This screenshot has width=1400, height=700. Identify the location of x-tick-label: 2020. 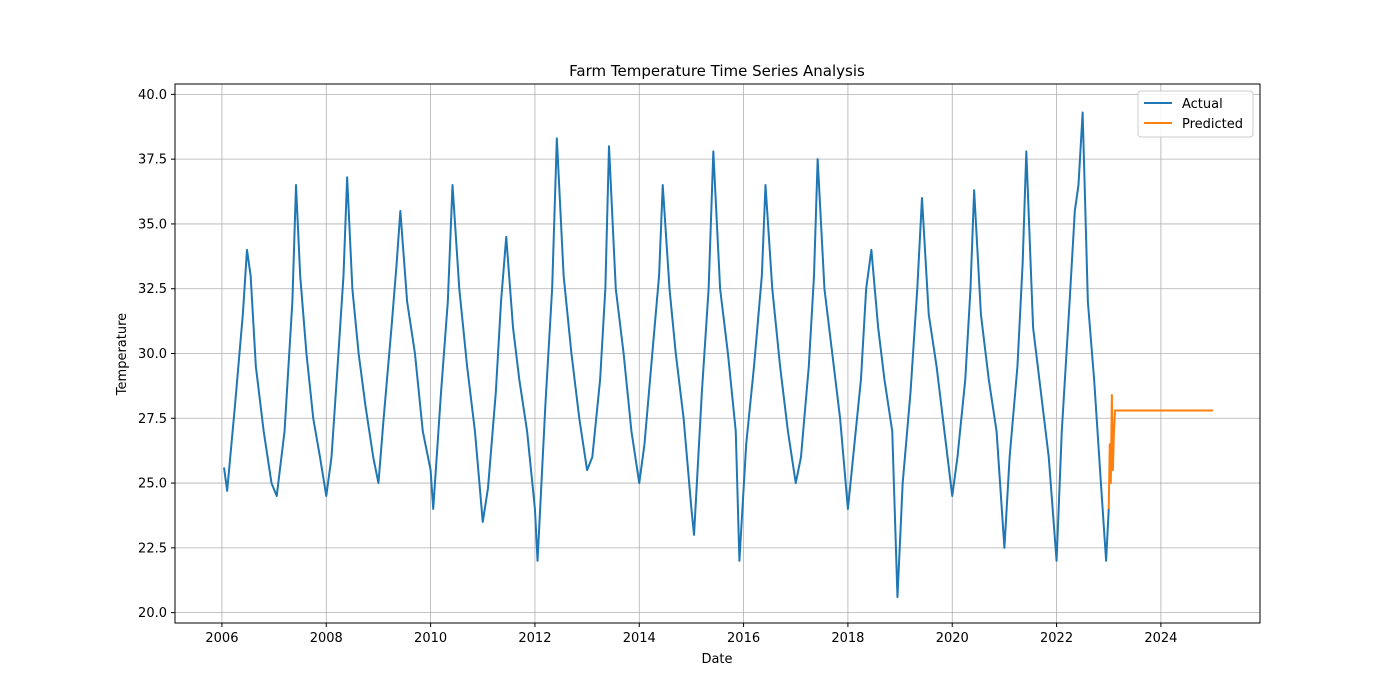
(952, 638).